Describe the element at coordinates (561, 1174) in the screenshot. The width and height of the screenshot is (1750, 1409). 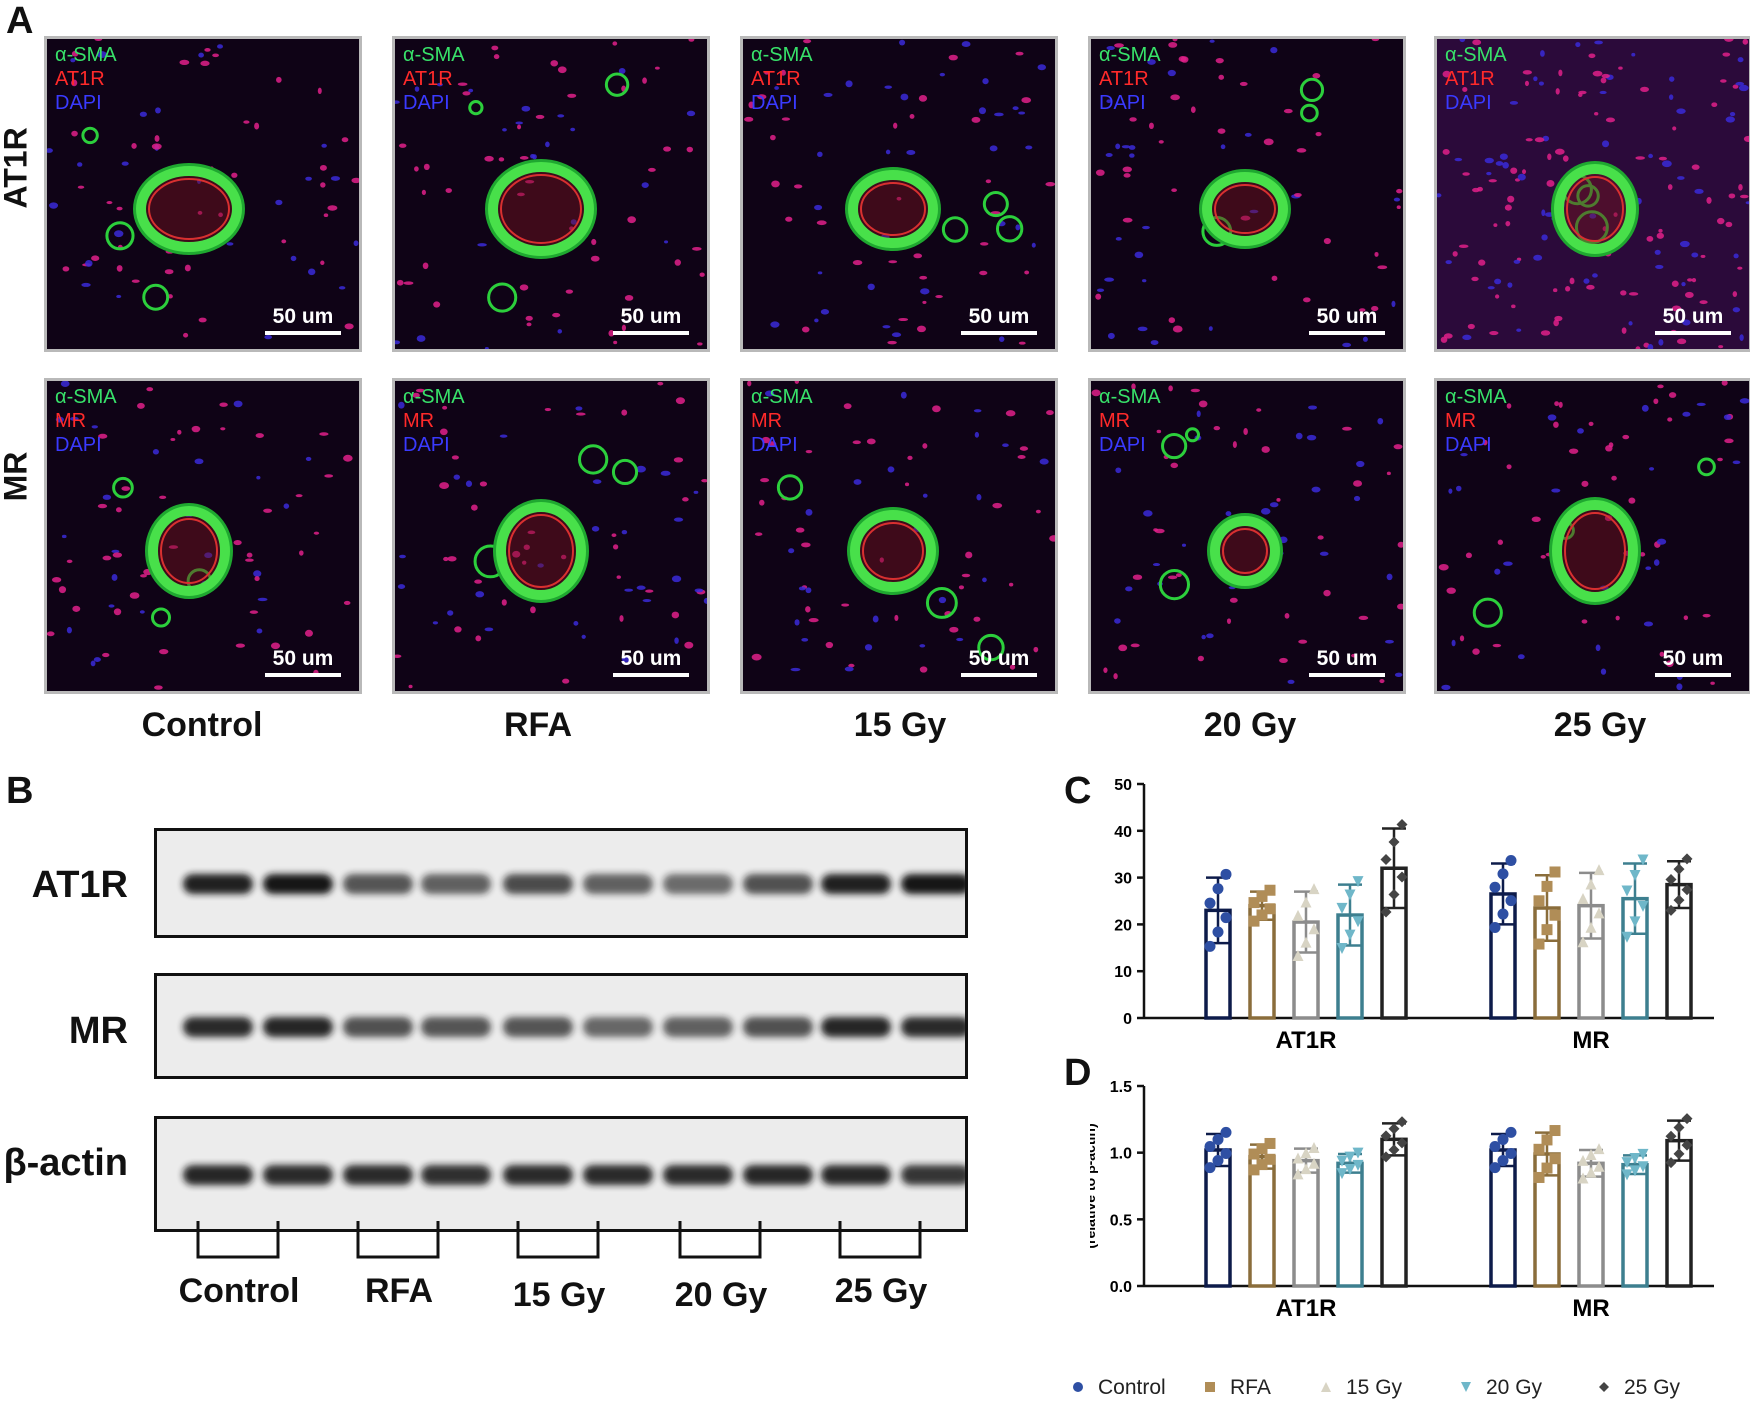
I see `western-blot-beta-actin` at that location.